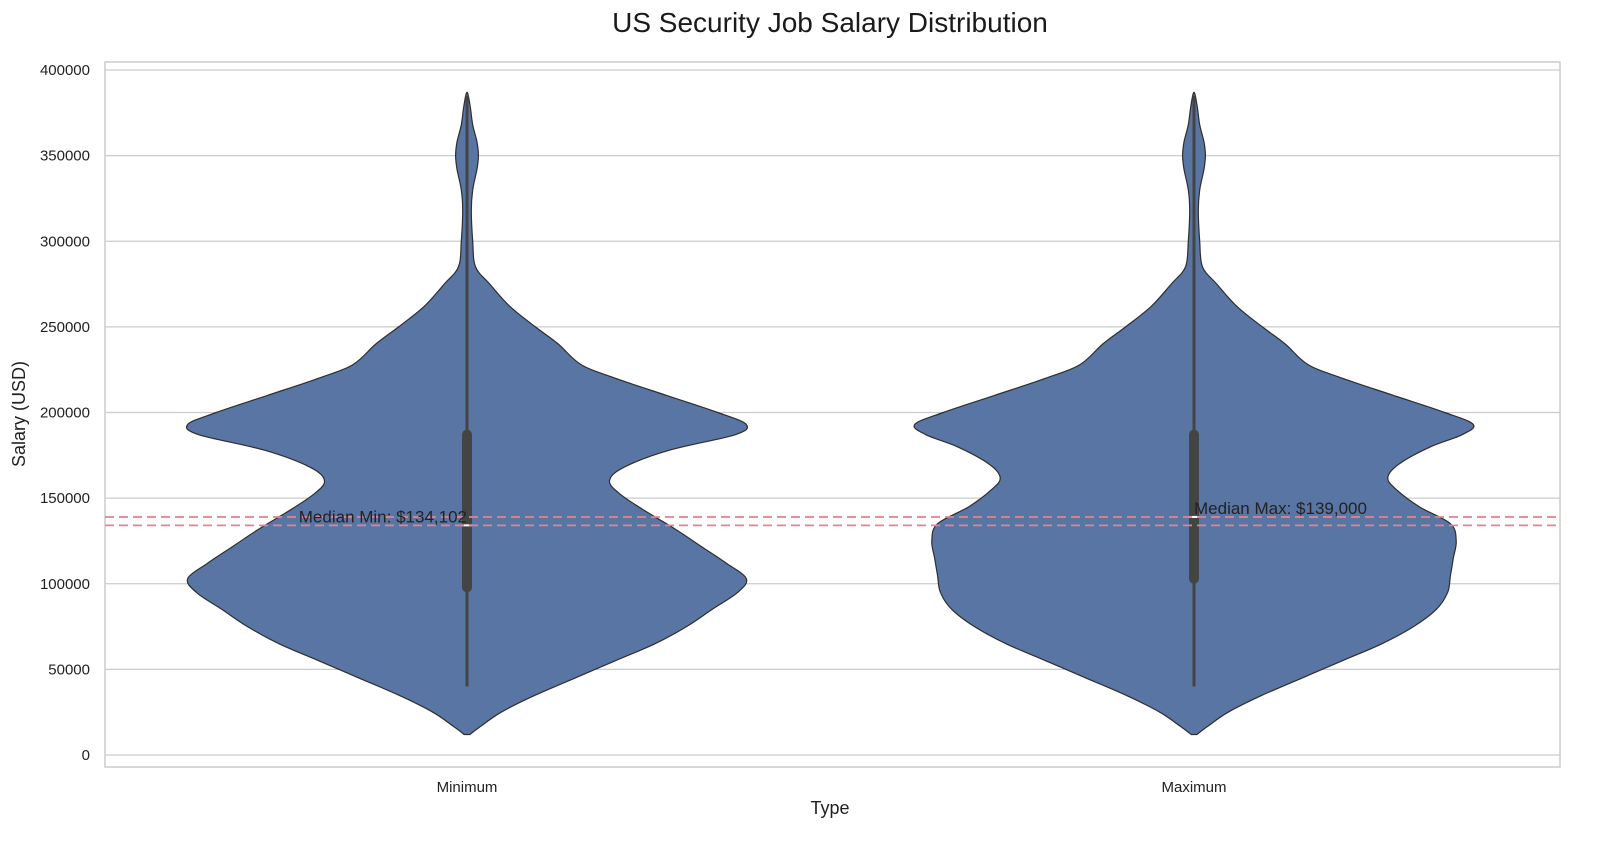 The image size is (1600, 845). I want to click on chart-title: US Security Job Salary Distribution, so click(830, 22).